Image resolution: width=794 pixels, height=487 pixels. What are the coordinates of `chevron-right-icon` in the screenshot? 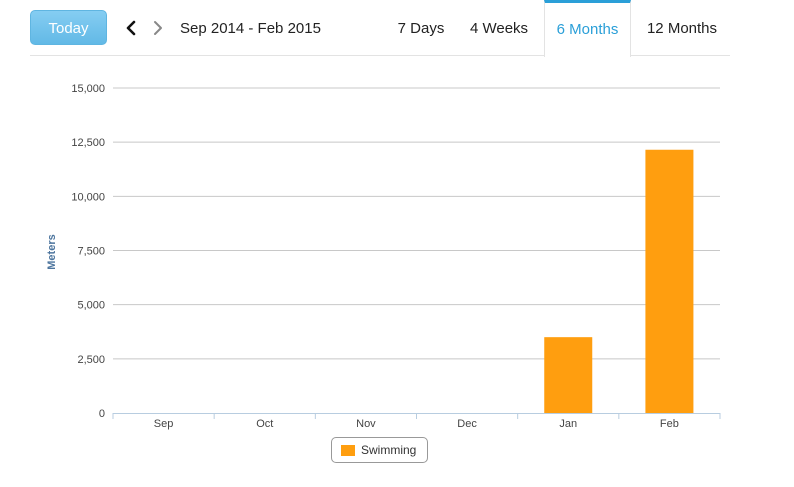 It's located at (158, 28).